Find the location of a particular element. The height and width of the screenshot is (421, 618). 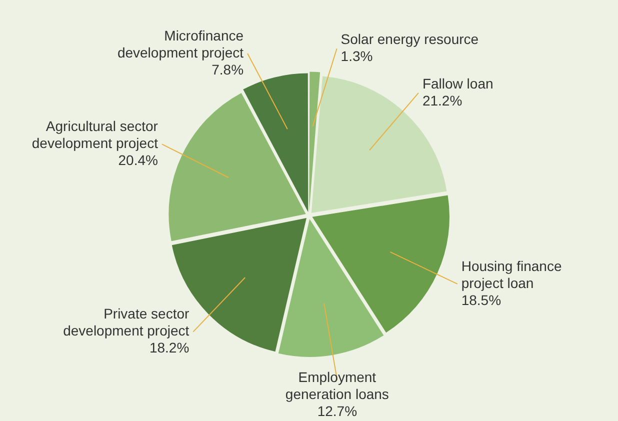

data-label: 20.4% is located at coordinates (138, 160).